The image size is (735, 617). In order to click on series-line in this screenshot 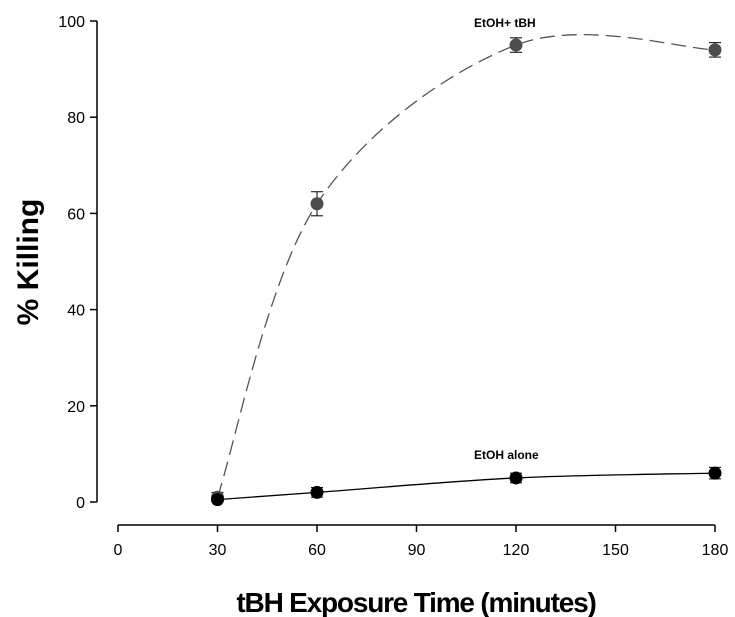, I will do `click(466, 486)`.